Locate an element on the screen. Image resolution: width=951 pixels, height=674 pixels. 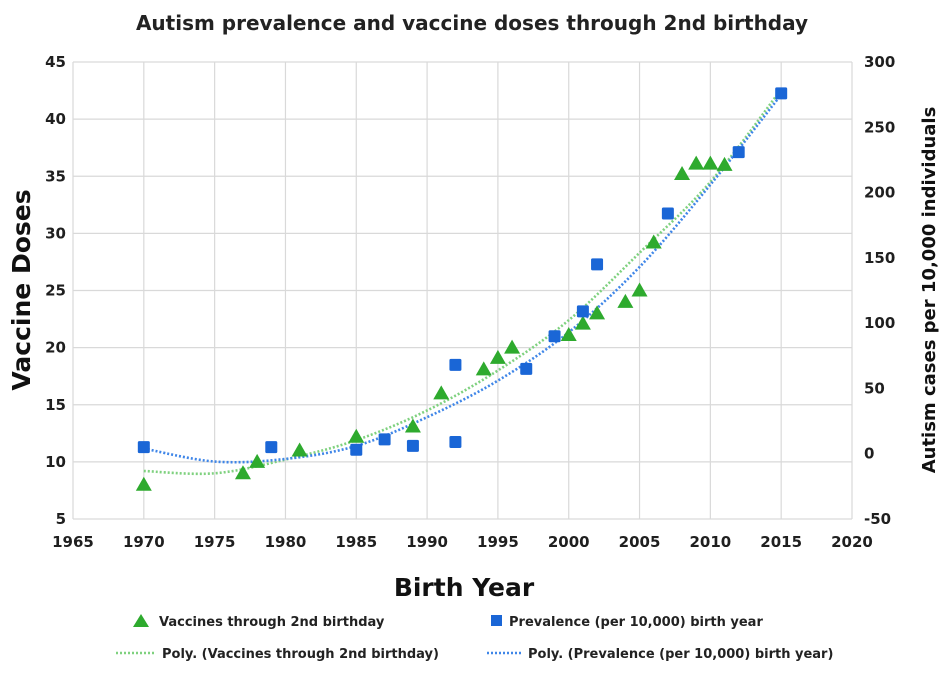
y-tick-label: 45 is located at coordinates (55, 62).